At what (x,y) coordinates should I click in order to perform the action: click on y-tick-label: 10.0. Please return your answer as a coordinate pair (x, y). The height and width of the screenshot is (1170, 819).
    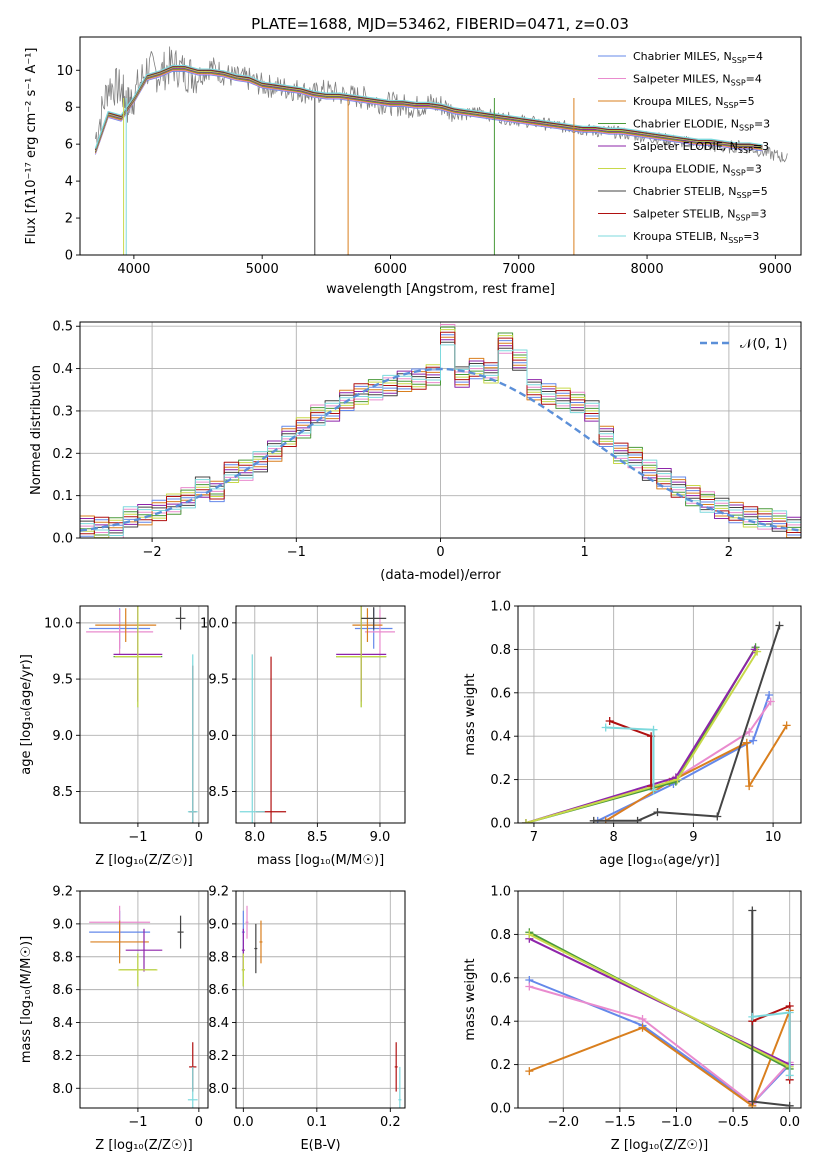
    Looking at the image, I should click on (214, 623).